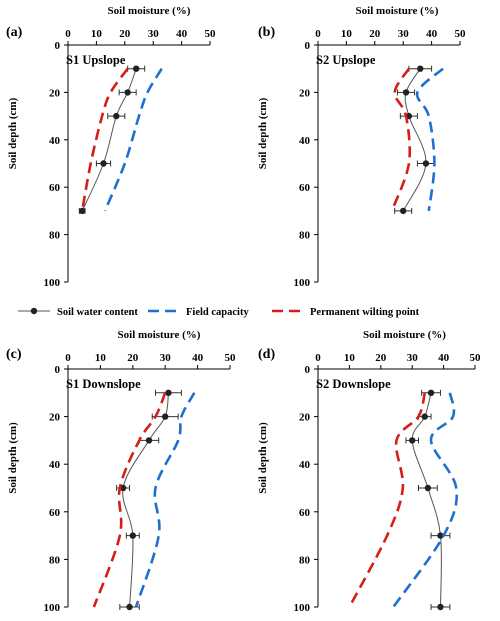 The width and height of the screenshot is (500, 621). I want to click on panel-label: (b), so click(266, 32).